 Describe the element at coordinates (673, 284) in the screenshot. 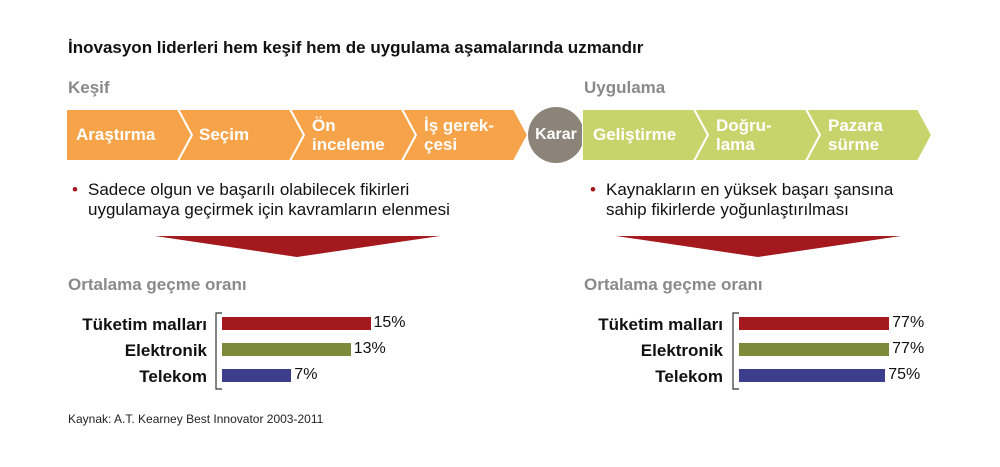

I see `execution-rate-heading: Ortalama geçme oranı` at that location.